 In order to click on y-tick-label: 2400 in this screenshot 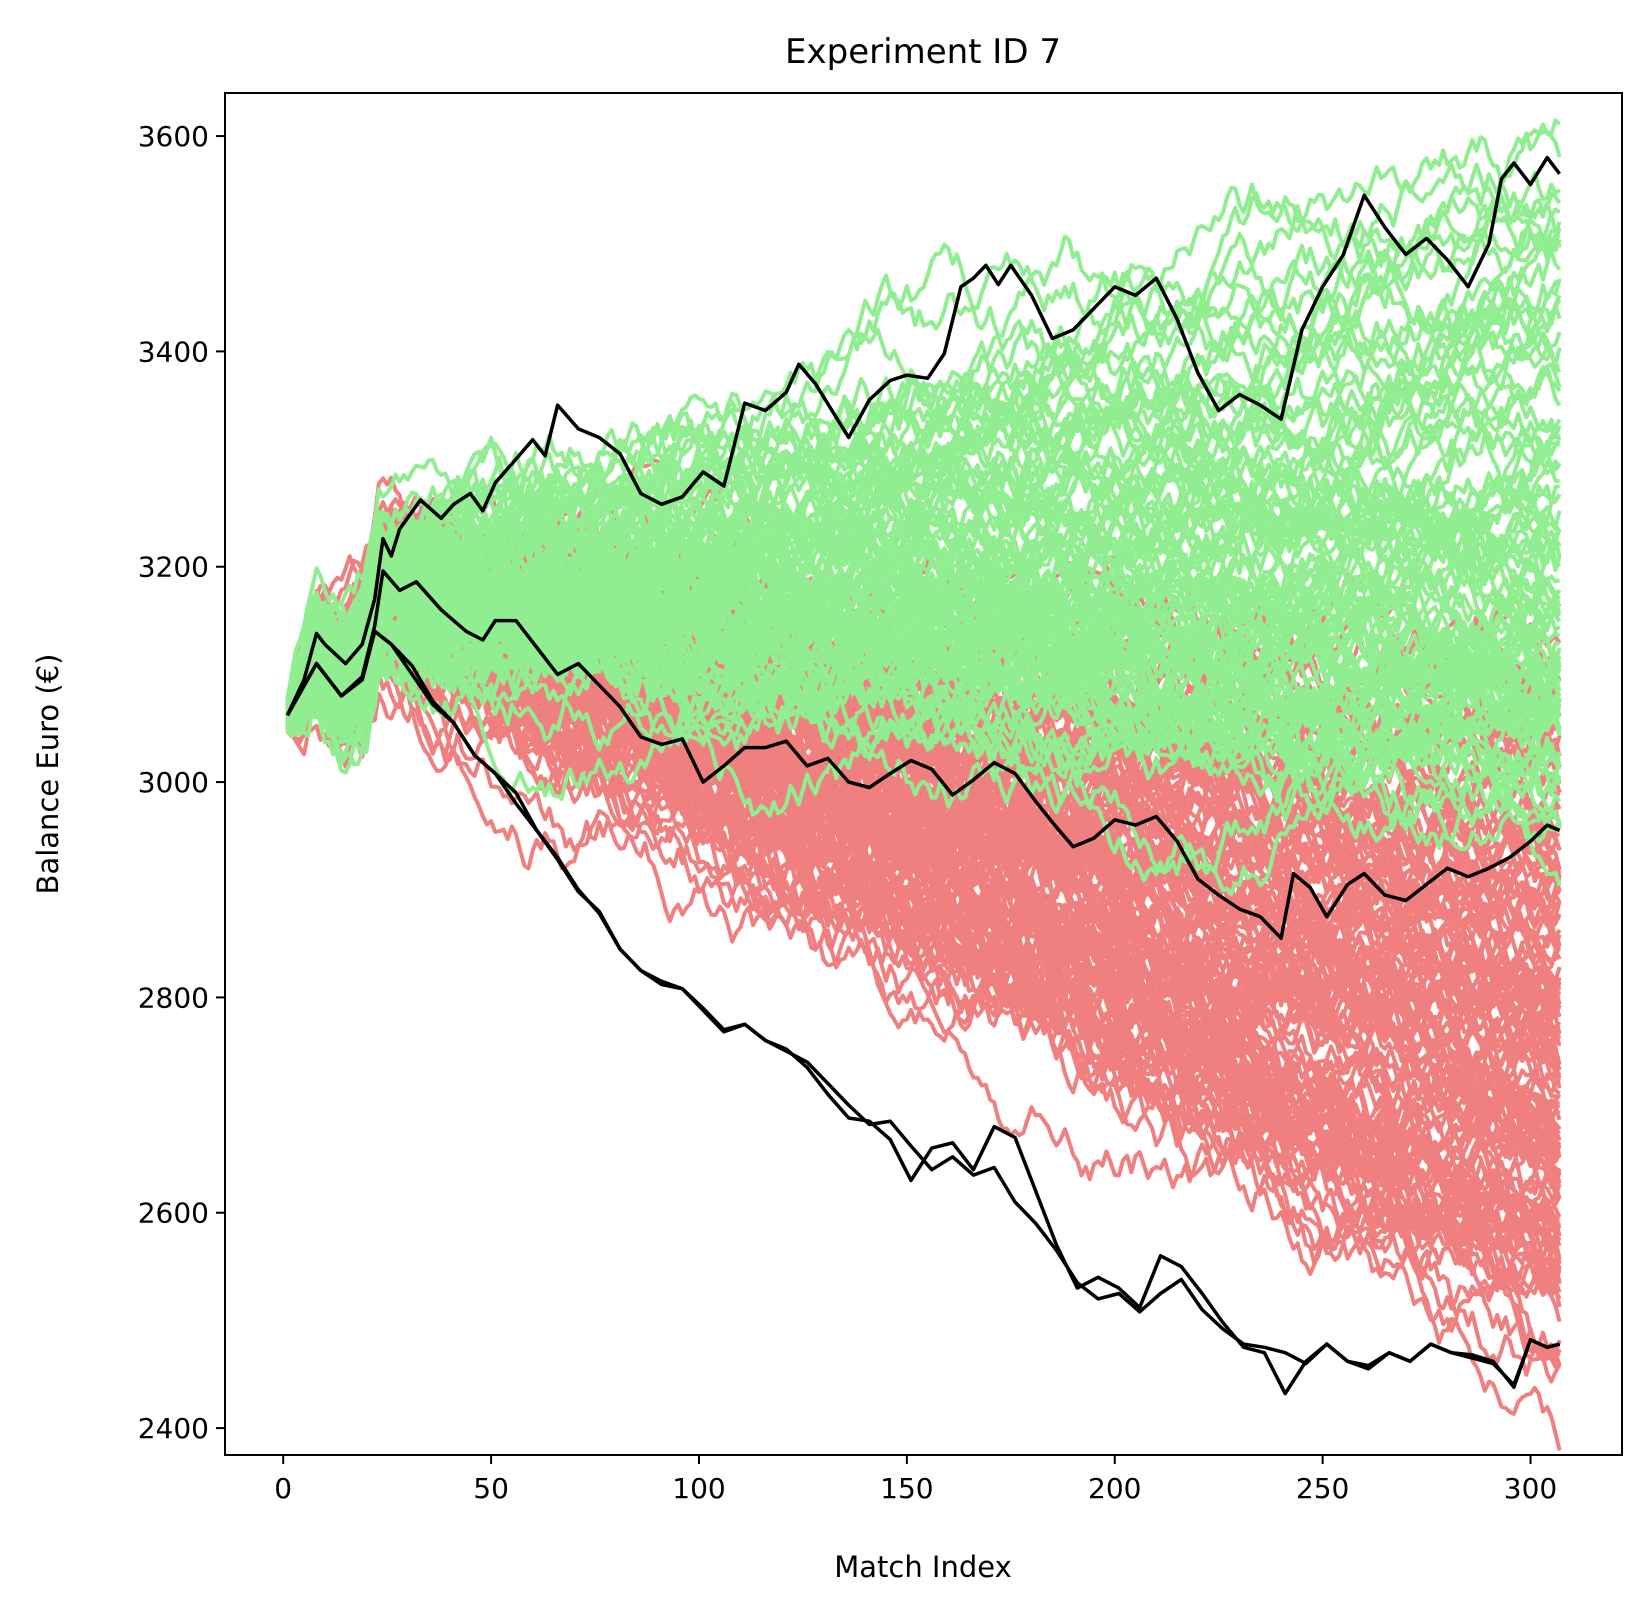, I will do `click(173, 1428)`.